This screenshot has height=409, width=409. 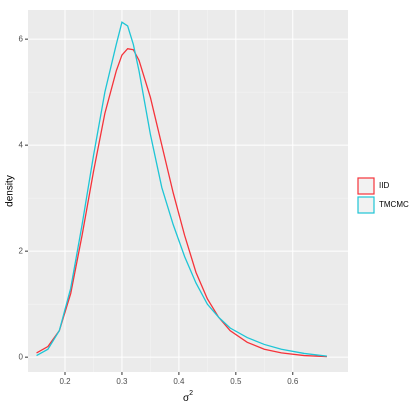 I want to click on x-tick-label: 0.6, so click(x=293, y=381).